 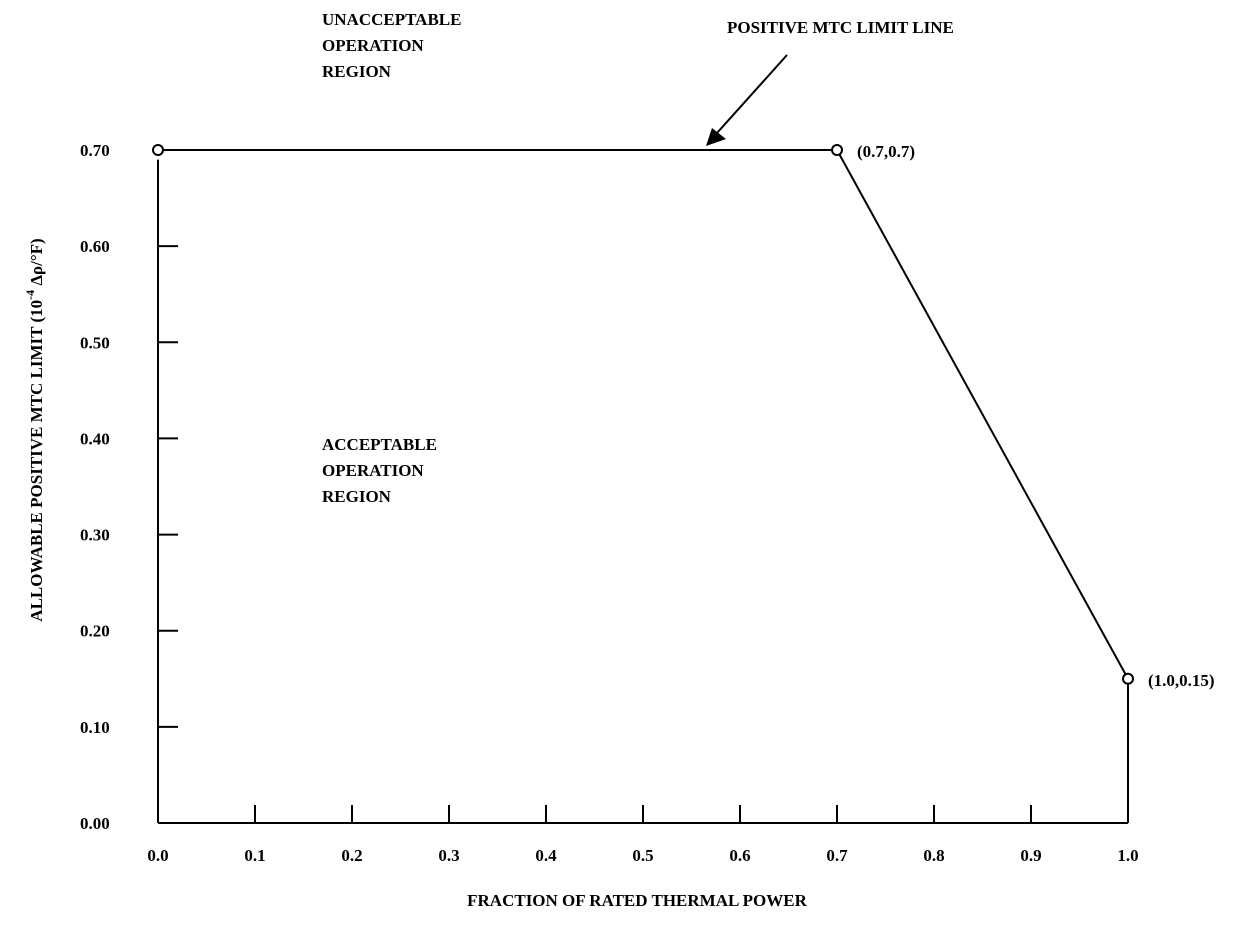 I want to click on y-tick-label: 0.50, so click(x=95, y=342).